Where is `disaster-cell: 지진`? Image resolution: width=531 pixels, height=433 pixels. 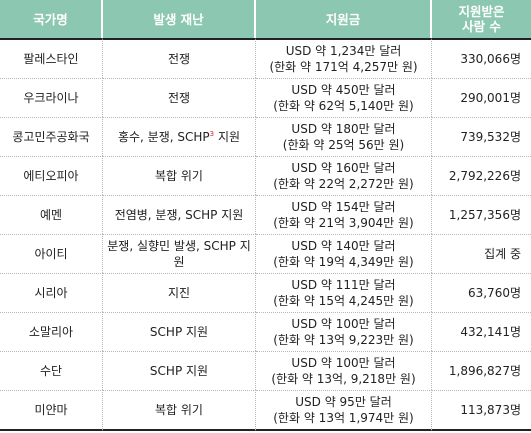
disaster-cell: 지진 is located at coordinates (179, 292).